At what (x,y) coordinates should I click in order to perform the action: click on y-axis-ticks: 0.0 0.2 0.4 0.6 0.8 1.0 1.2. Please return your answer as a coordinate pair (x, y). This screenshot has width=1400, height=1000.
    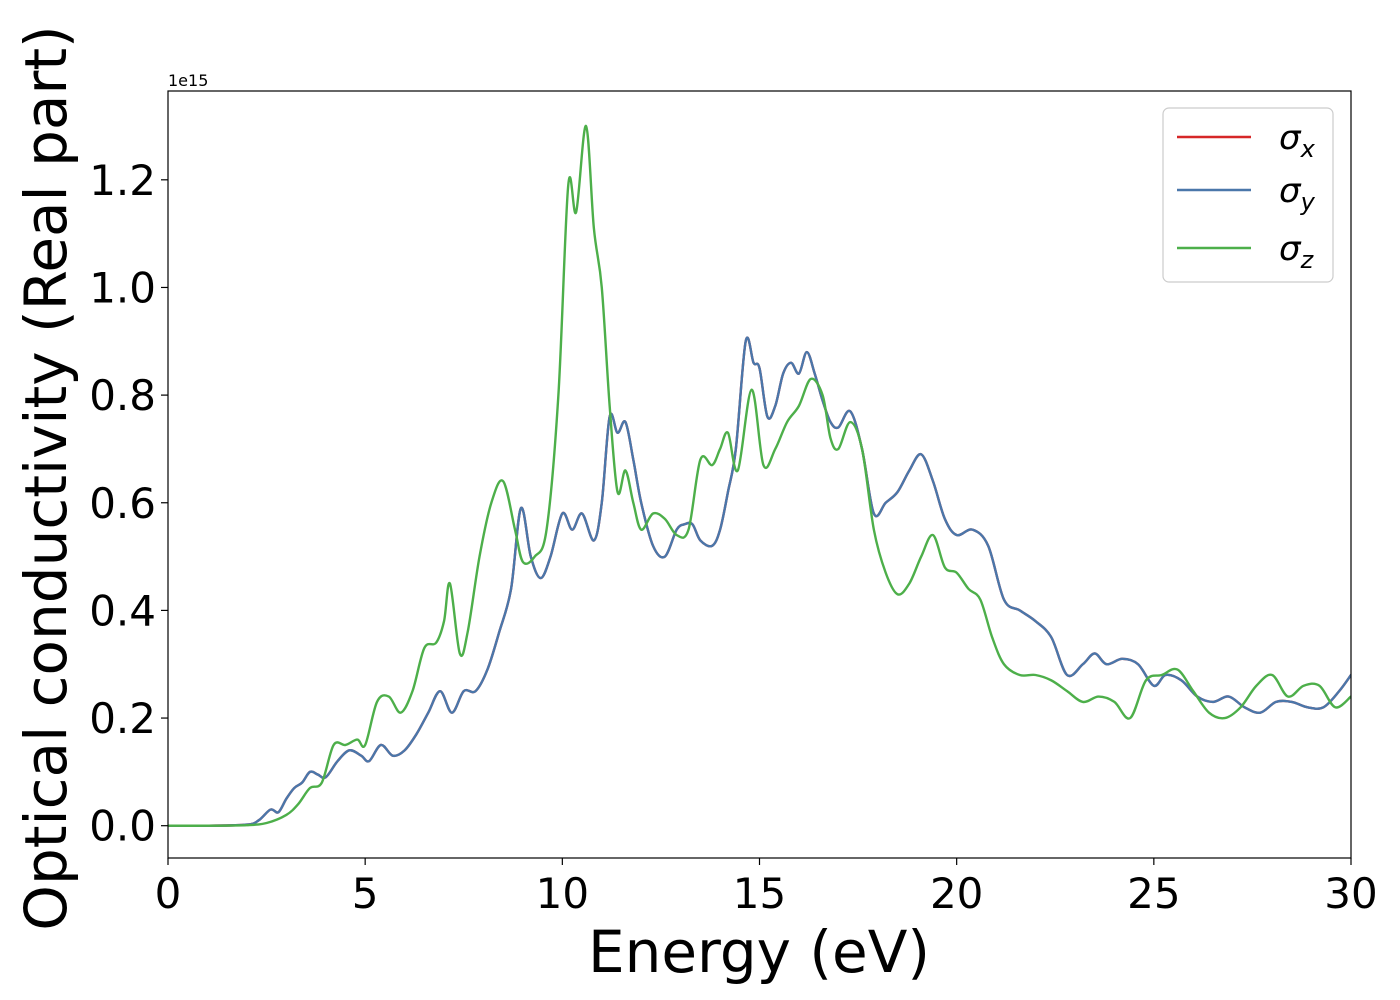
    Looking at the image, I should click on (128, 503).